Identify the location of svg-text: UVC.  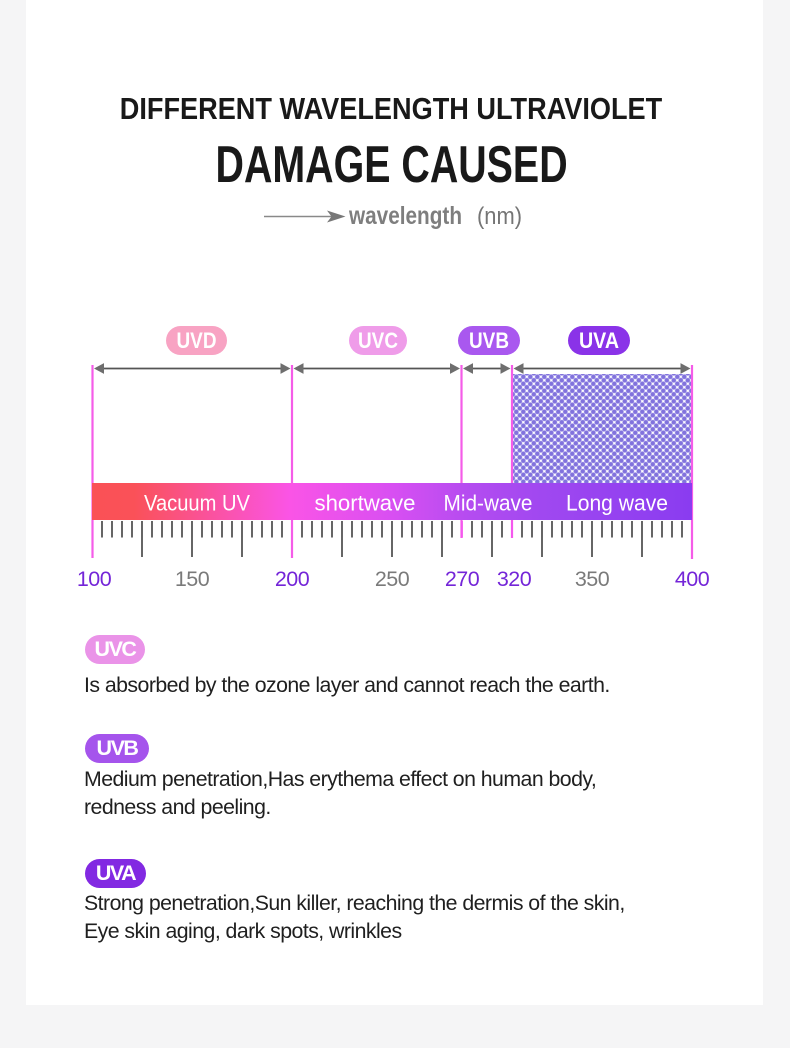
(378, 340).